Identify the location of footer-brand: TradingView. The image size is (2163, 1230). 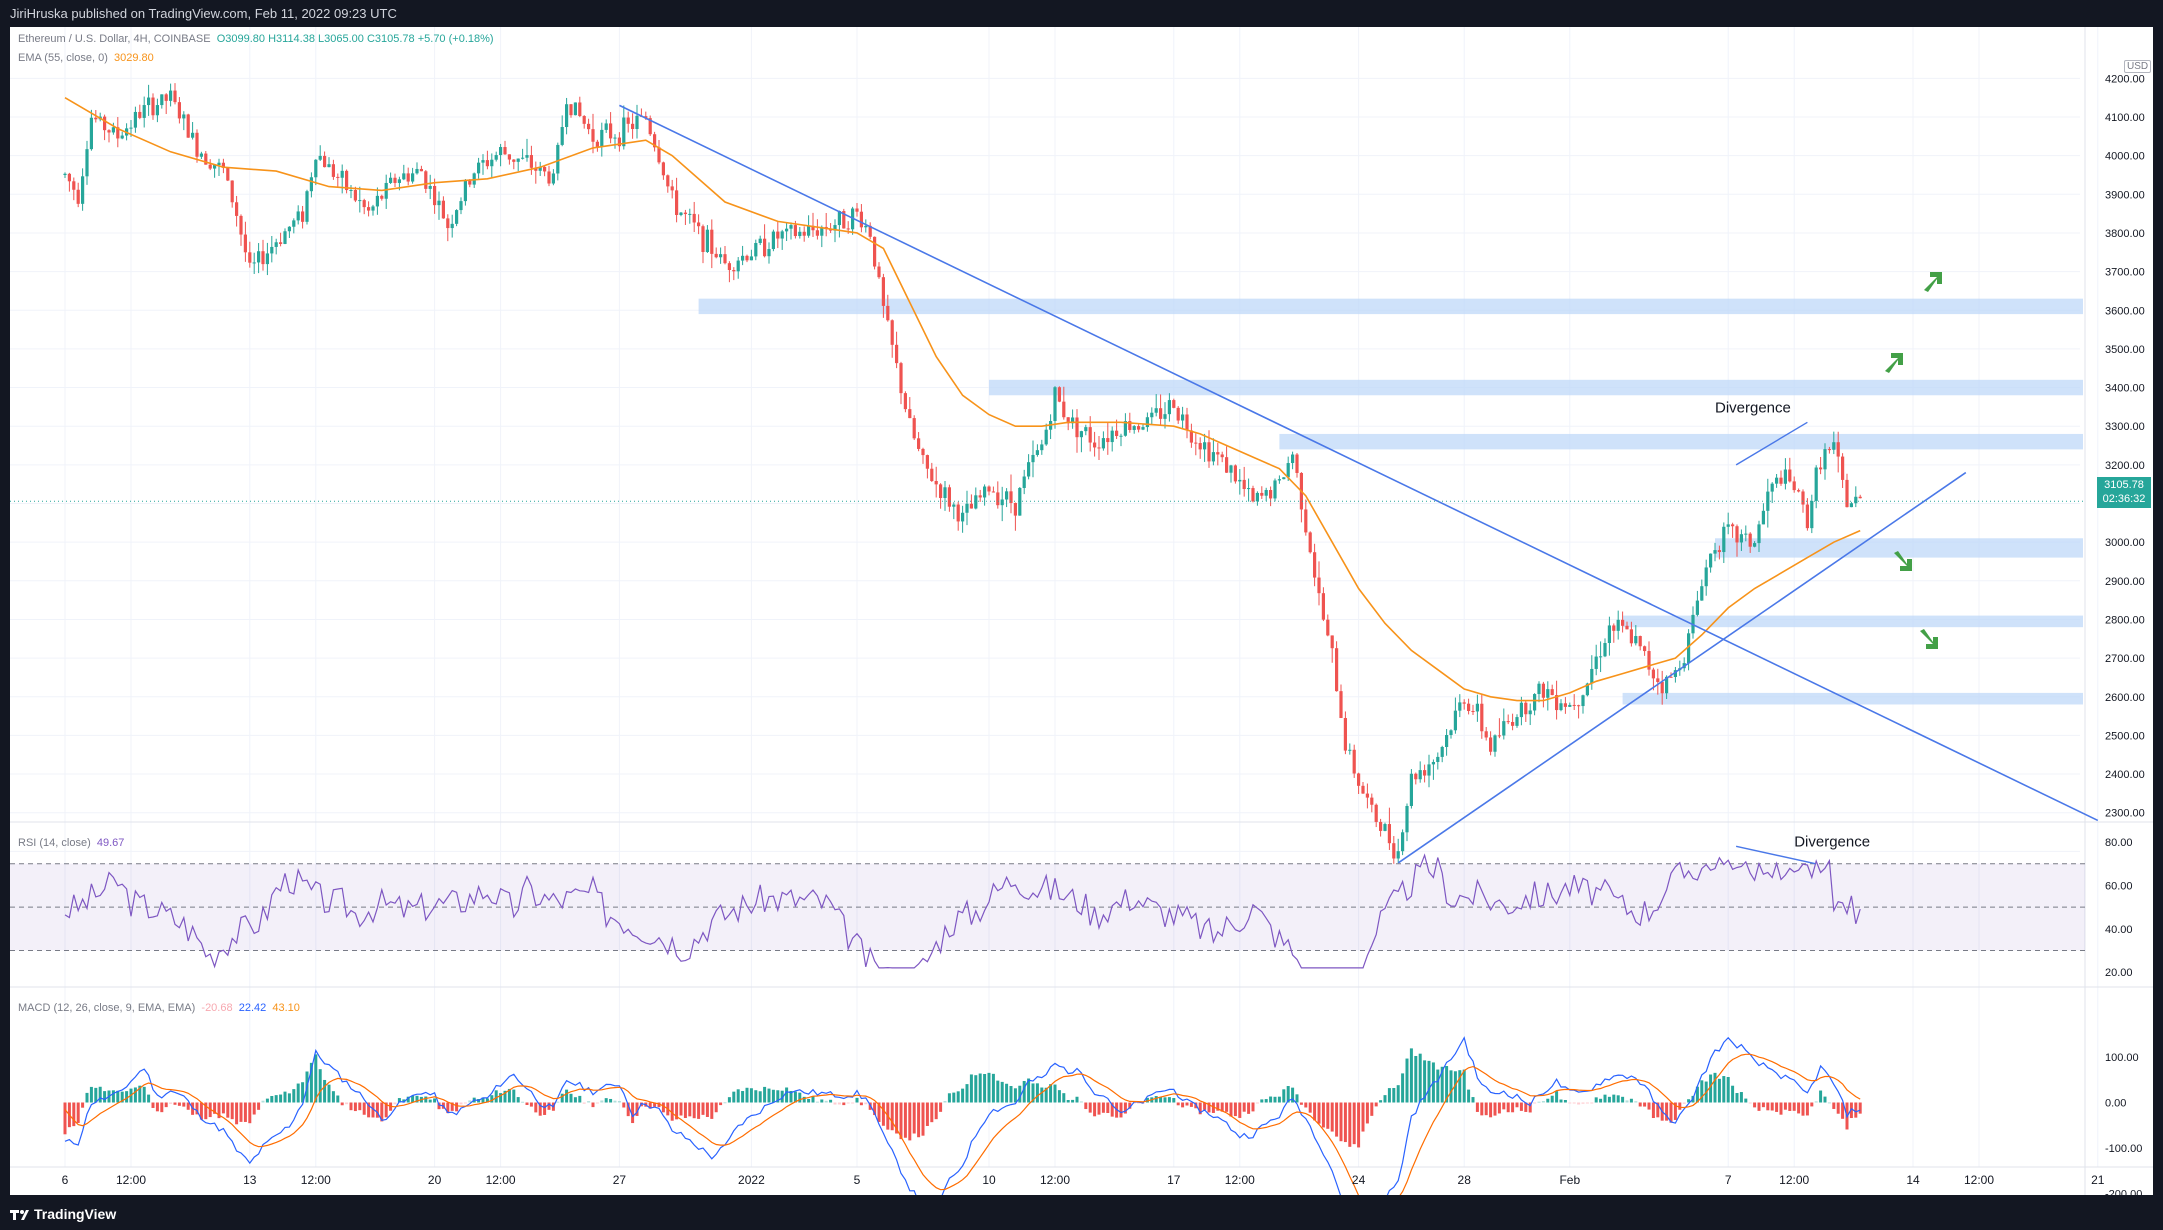
(75, 1214).